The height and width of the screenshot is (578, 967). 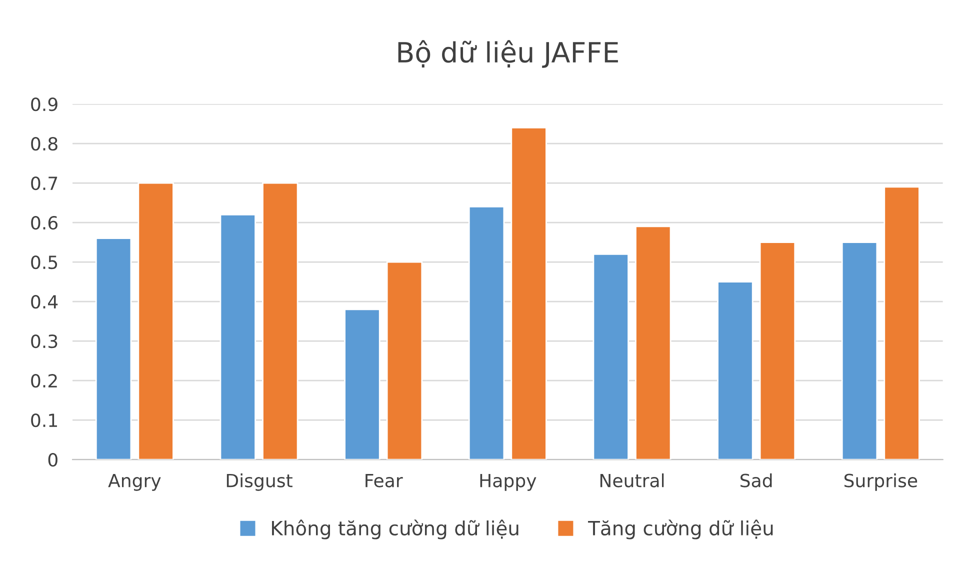 I want to click on y-tick-label: 0, so click(x=53, y=459).